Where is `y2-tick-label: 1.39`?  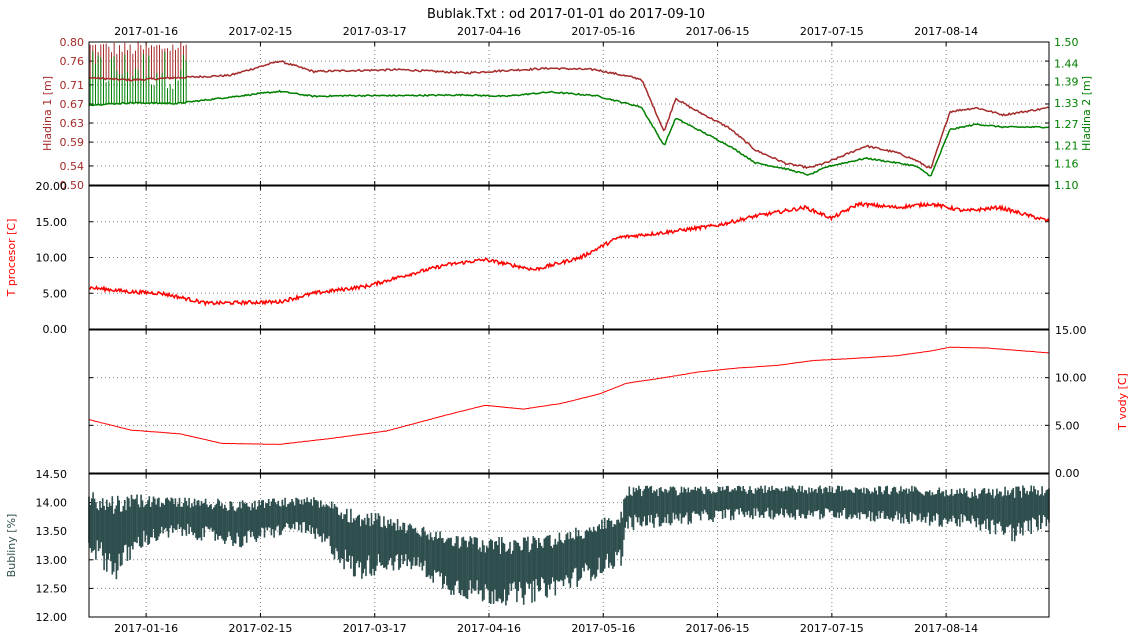 y2-tick-label: 1.39 is located at coordinates (1066, 81).